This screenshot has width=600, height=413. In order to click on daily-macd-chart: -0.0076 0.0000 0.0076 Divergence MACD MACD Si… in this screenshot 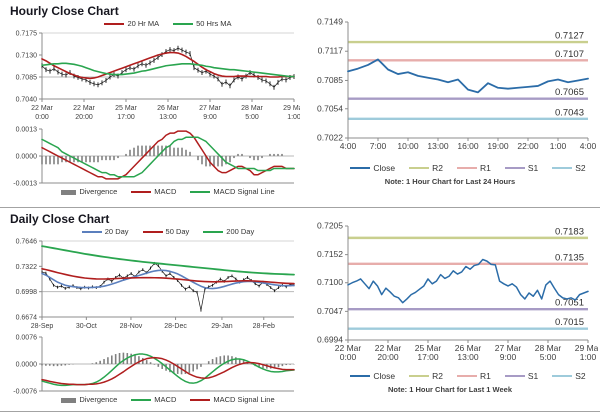, I will do `click(154, 369)`.